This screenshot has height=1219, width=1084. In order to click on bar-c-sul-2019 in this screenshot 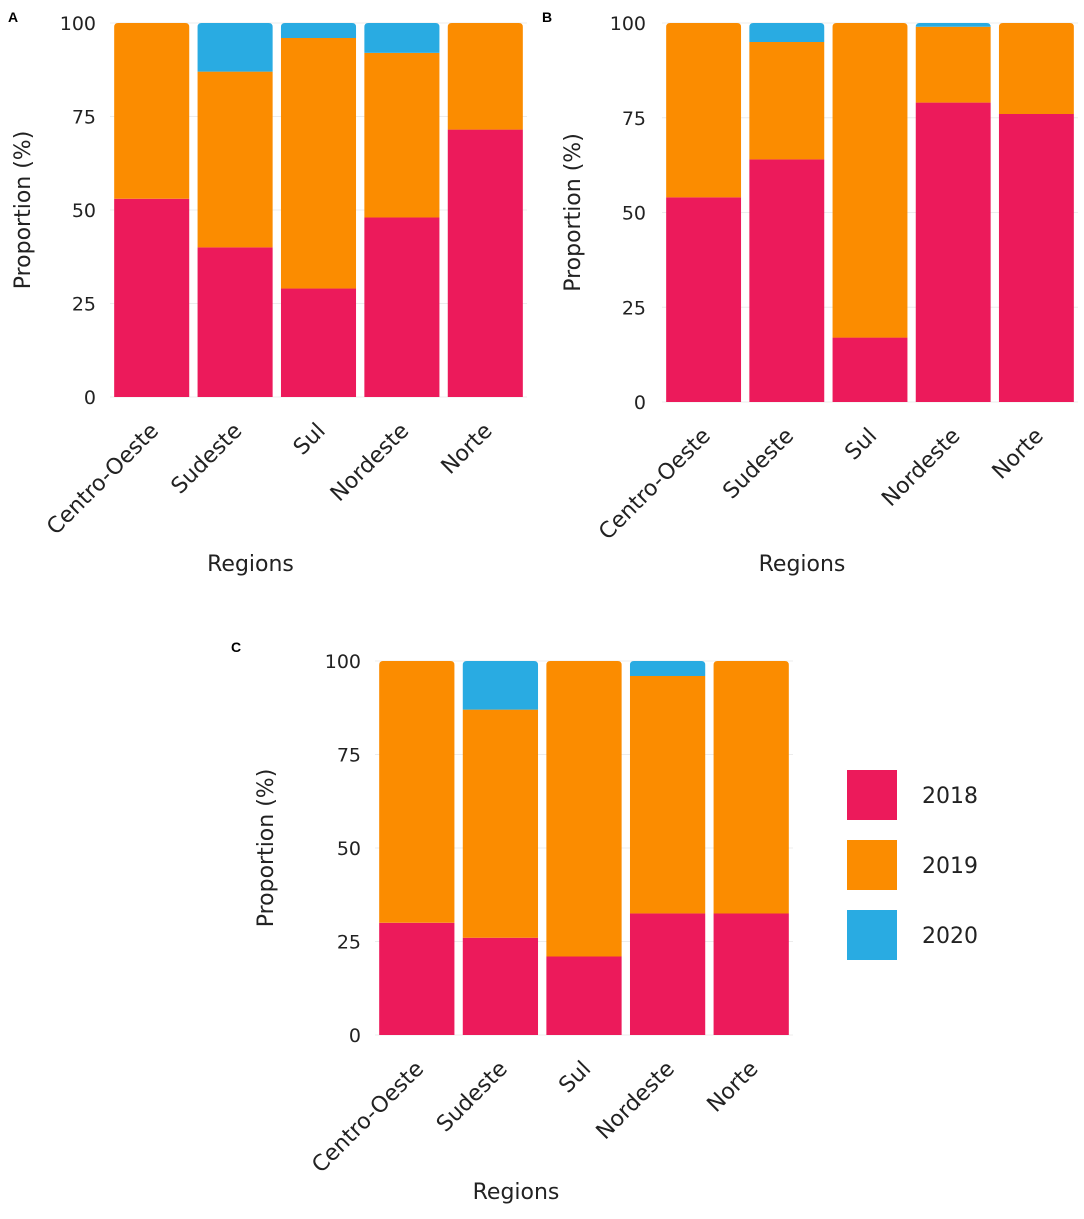, I will do `click(584, 809)`.